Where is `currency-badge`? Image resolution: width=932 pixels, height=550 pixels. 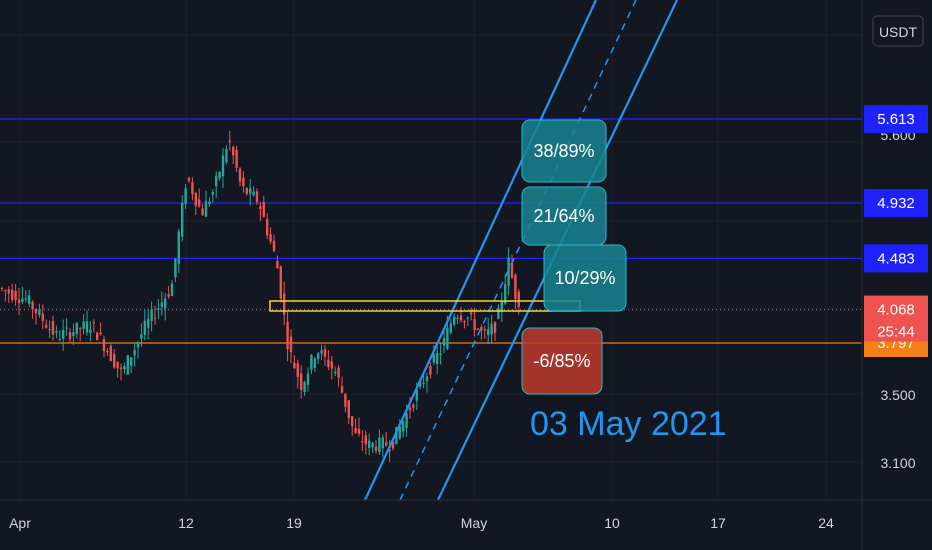 currency-badge is located at coordinates (898, 31).